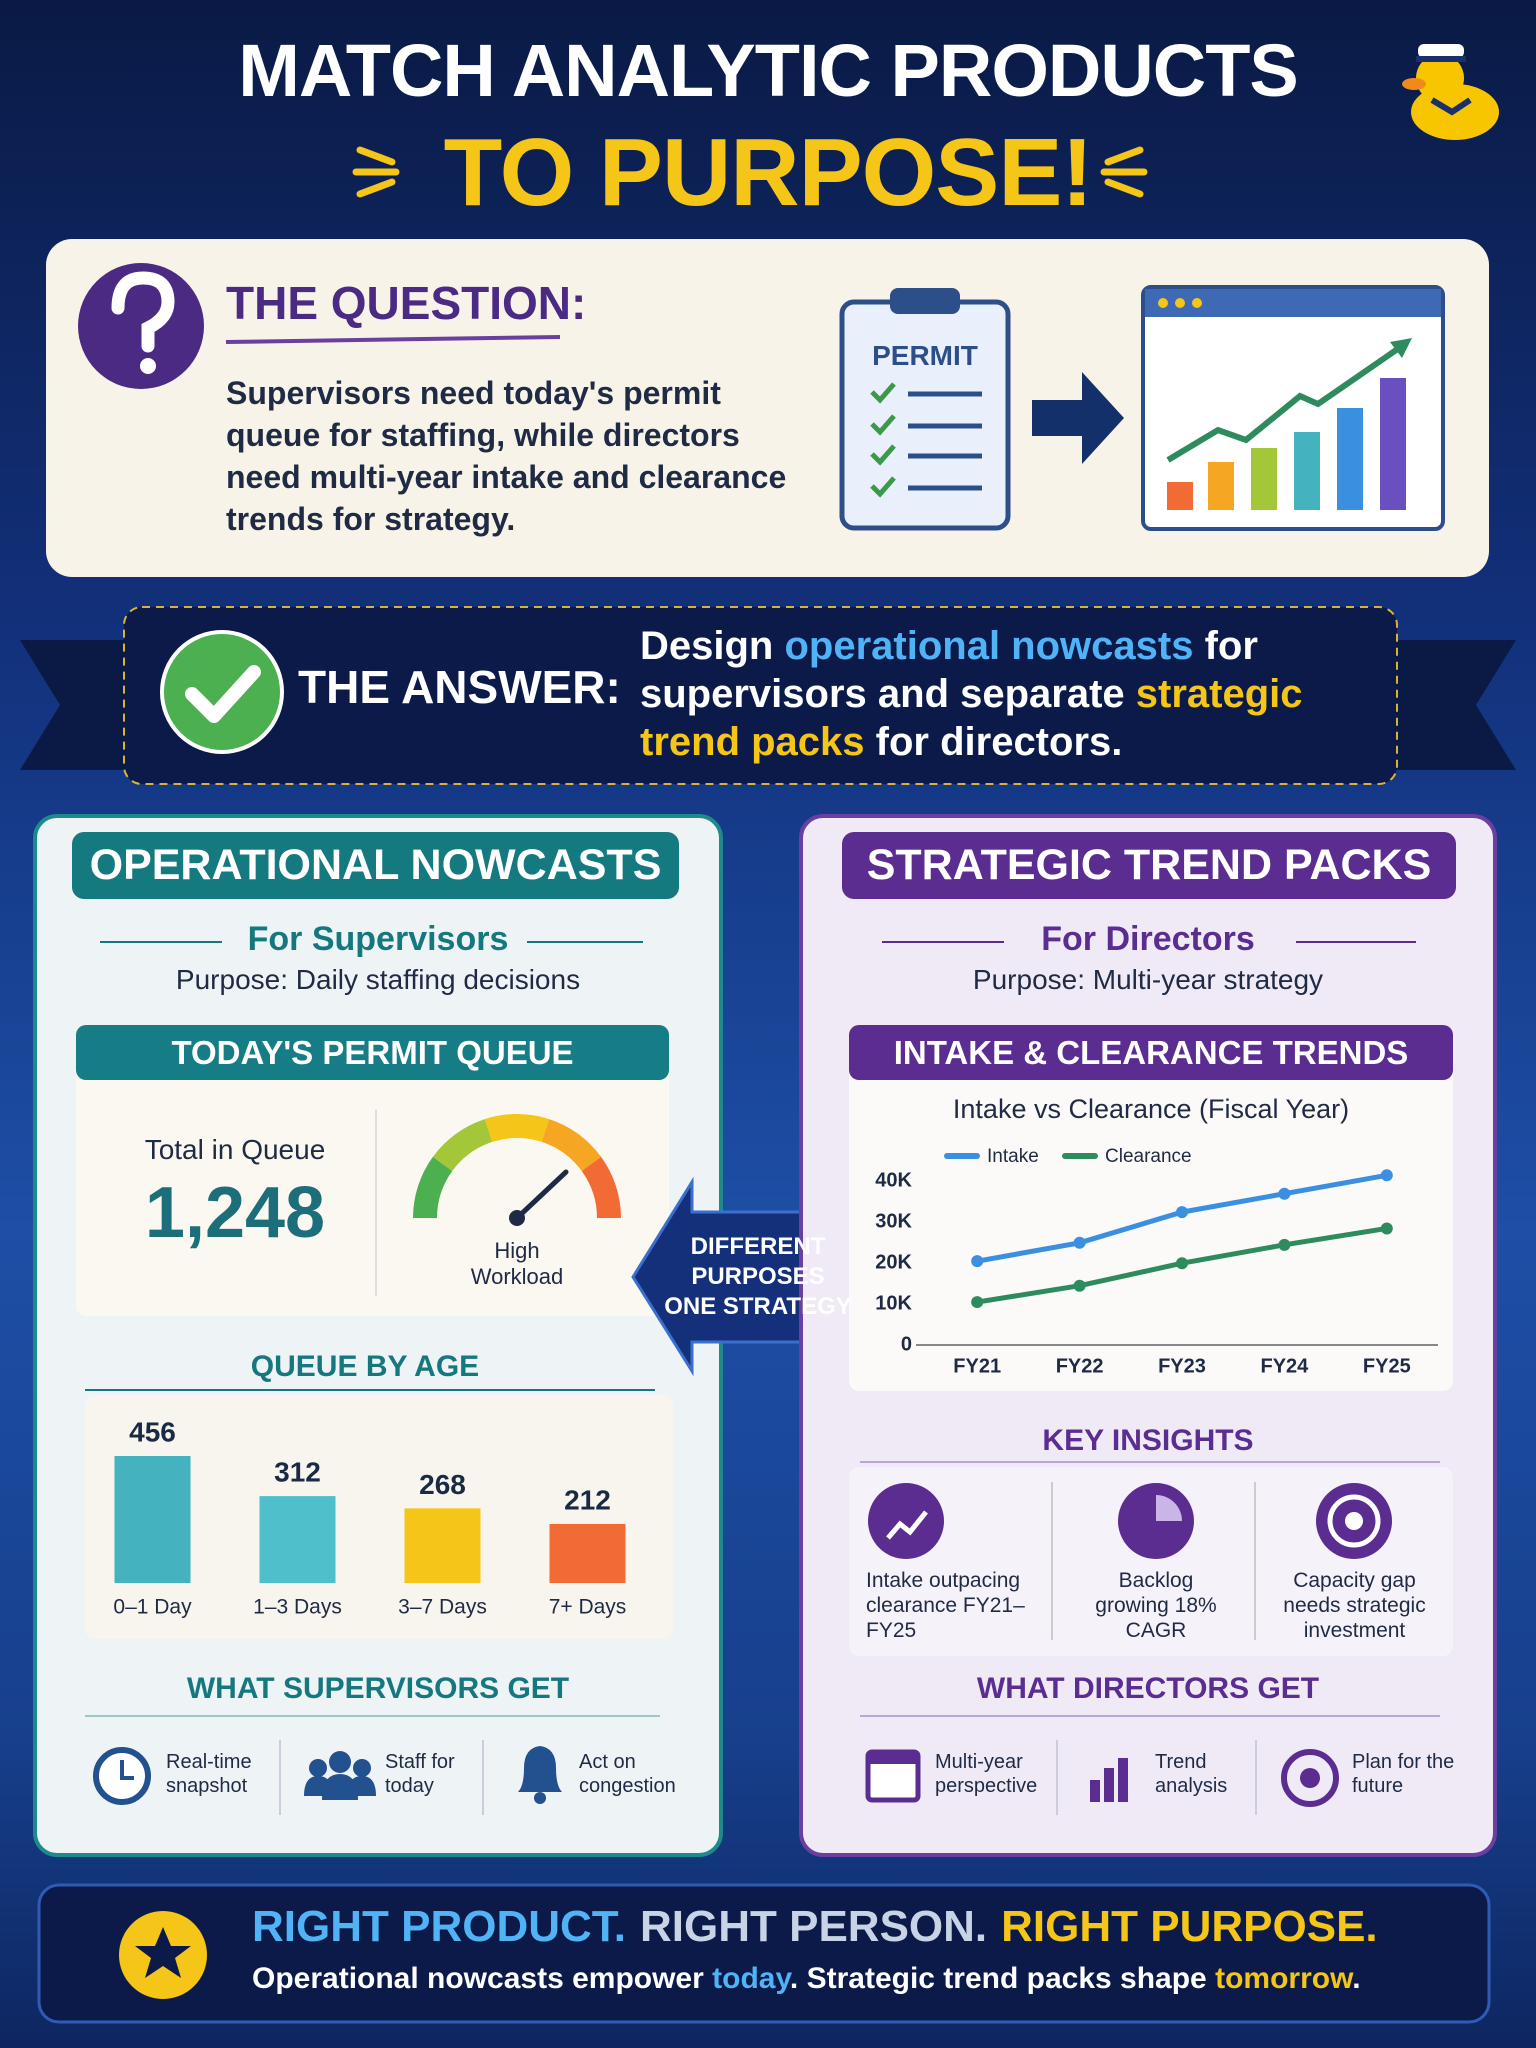  What do you see at coordinates (152, 1431) in the screenshot?
I see `value-label: 456` at bounding box center [152, 1431].